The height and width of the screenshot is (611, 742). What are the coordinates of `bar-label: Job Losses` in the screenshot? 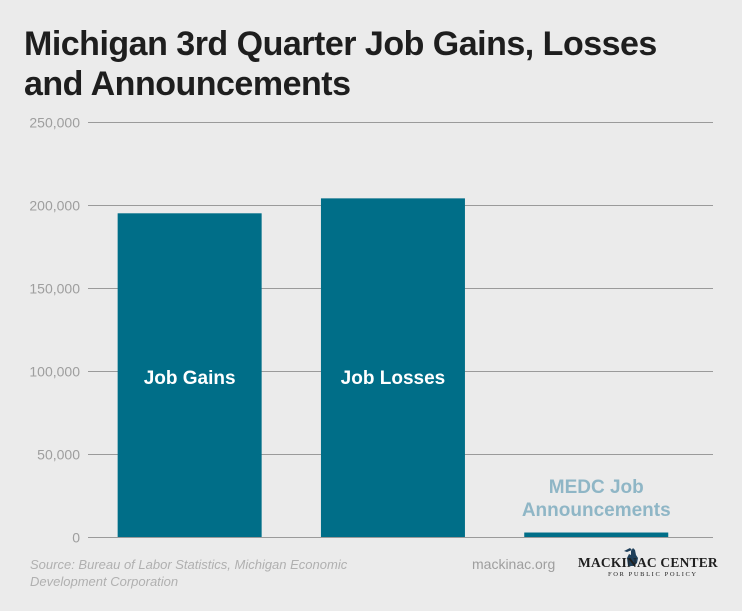 It's located at (393, 378).